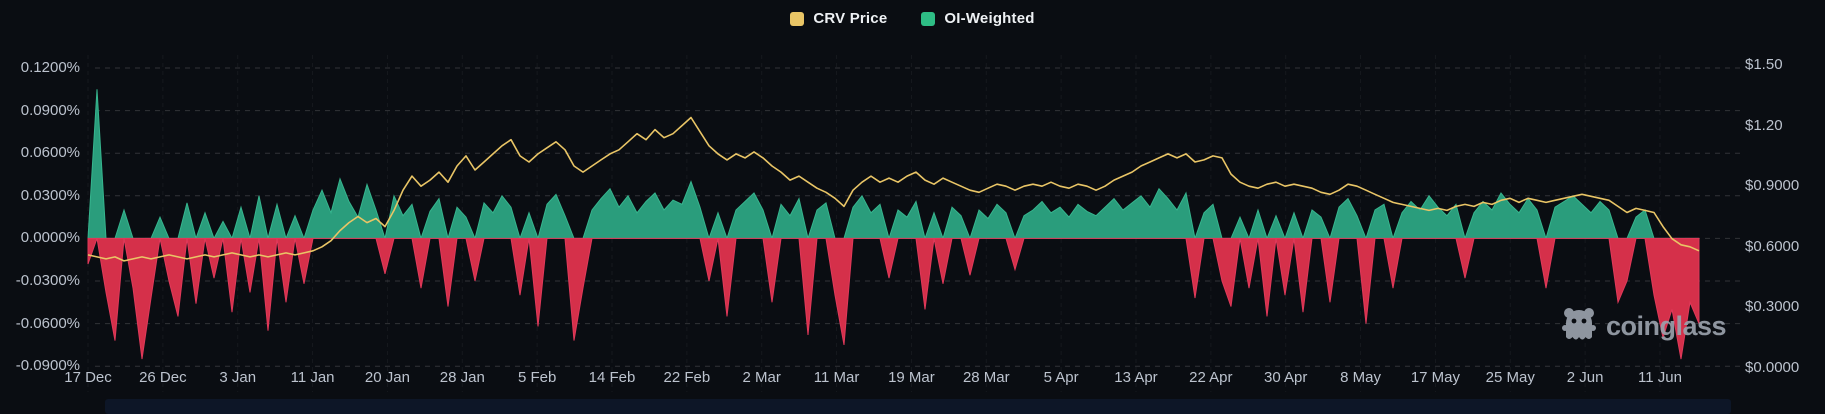 The image size is (1825, 414). What do you see at coordinates (50, 195) in the screenshot?
I see `left-axis-tick-label: 0.0300%` at bounding box center [50, 195].